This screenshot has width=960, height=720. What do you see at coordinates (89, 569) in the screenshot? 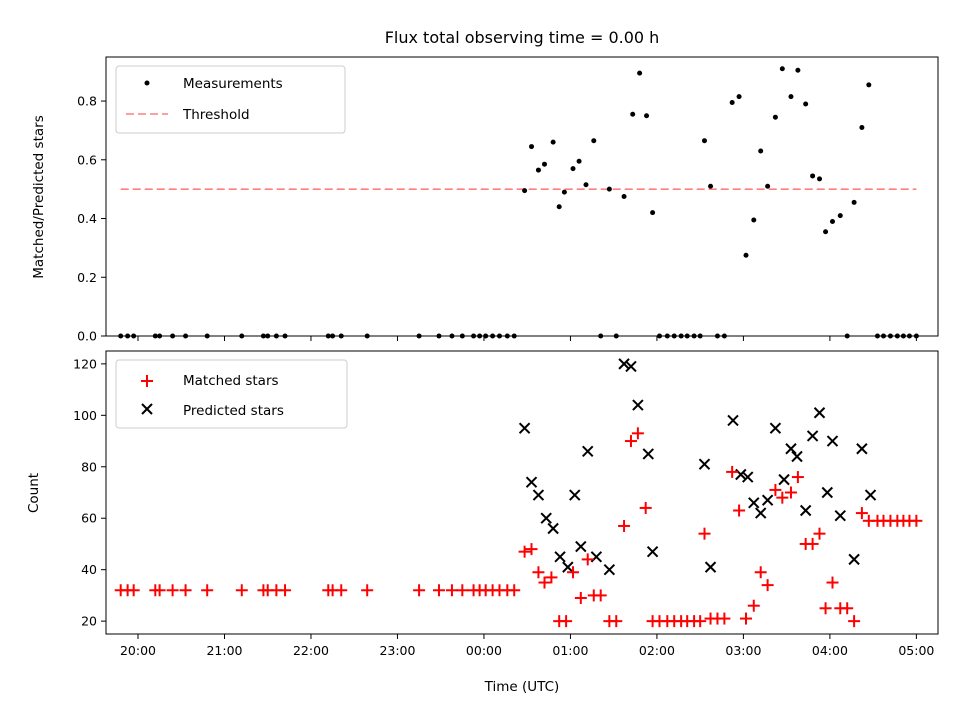
I see `bottom-y-tick-label: 40` at bounding box center [89, 569].